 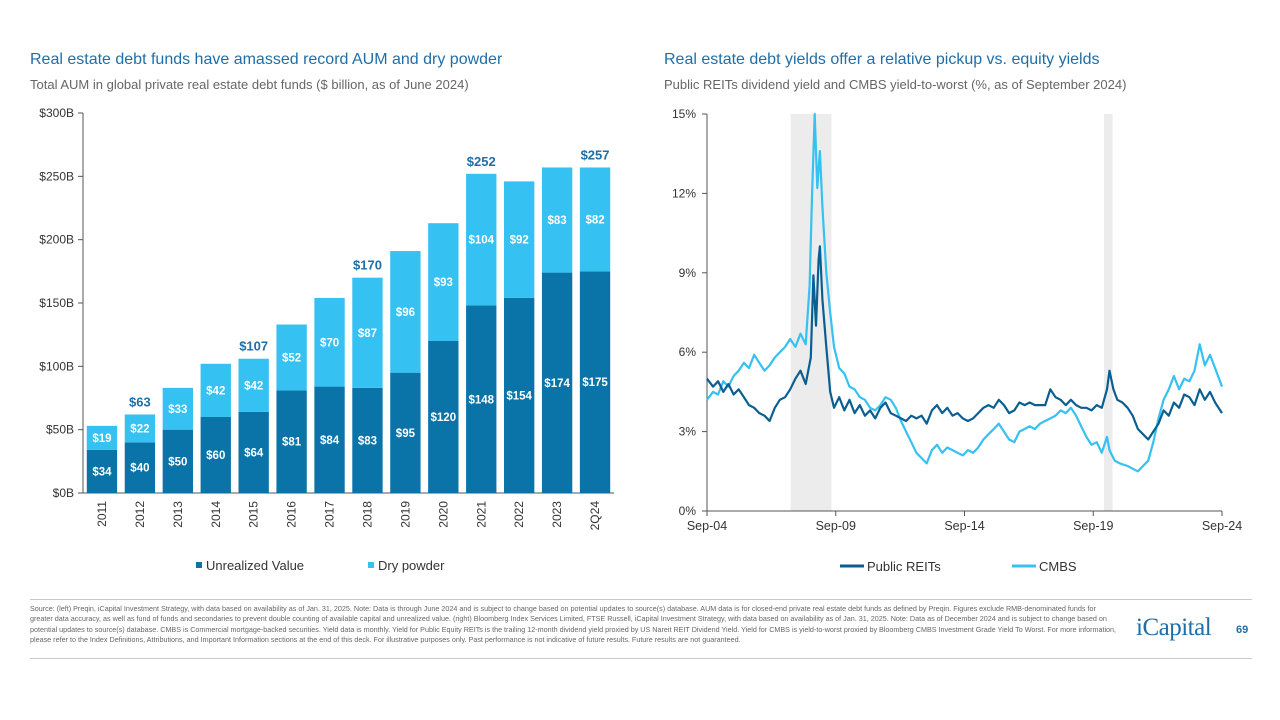 What do you see at coordinates (707, 526) in the screenshot?
I see `right-x-tick-label: Sep-04` at bounding box center [707, 526].